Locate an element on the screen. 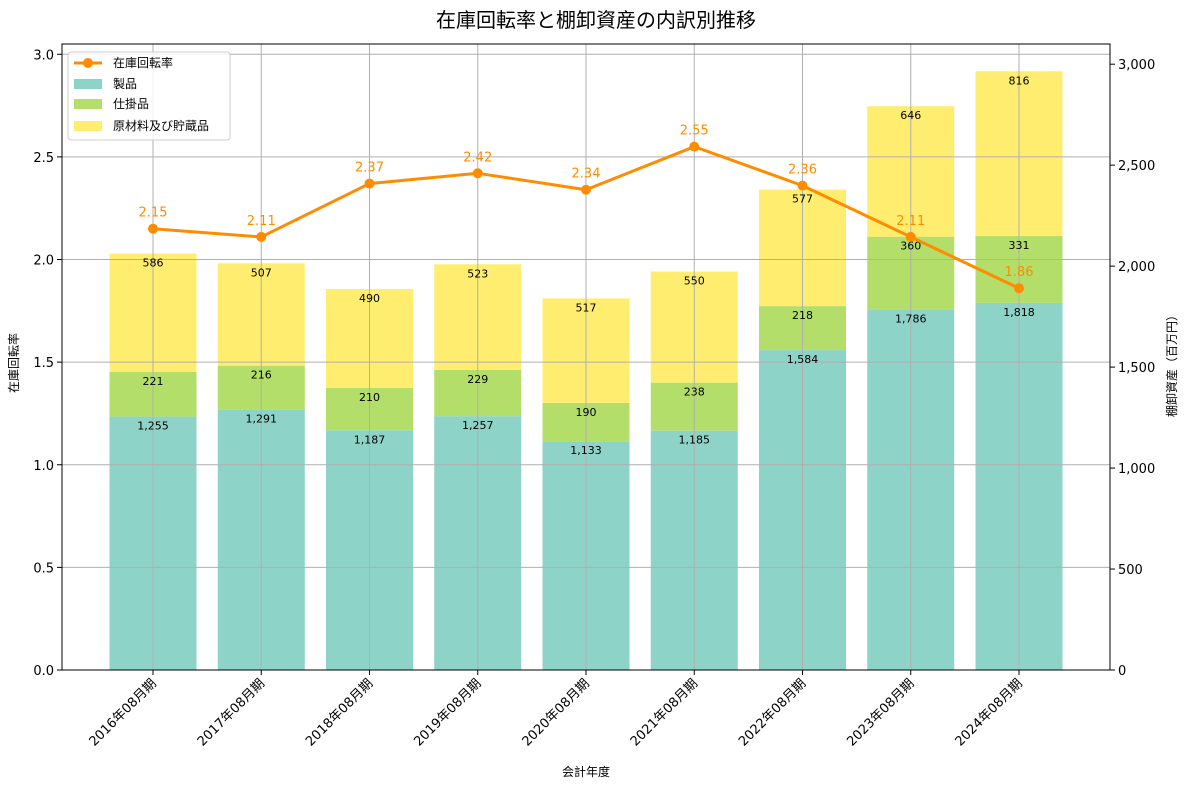 The width and height of the screenshot is (1190, 788). bar-value-label: 221 is located at coordinates (153, 381).